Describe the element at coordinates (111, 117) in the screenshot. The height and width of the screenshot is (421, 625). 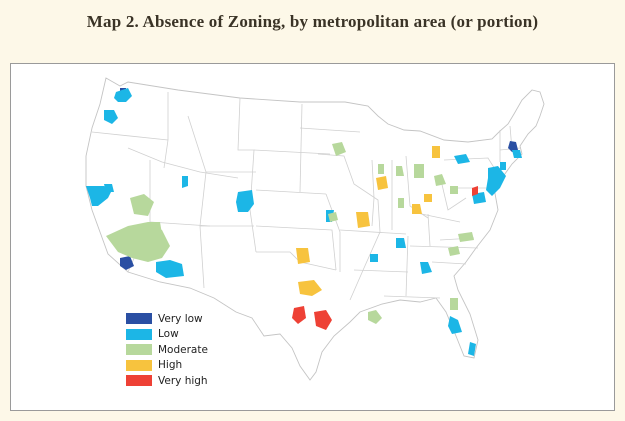
I see `metro-area-portland` at that location.